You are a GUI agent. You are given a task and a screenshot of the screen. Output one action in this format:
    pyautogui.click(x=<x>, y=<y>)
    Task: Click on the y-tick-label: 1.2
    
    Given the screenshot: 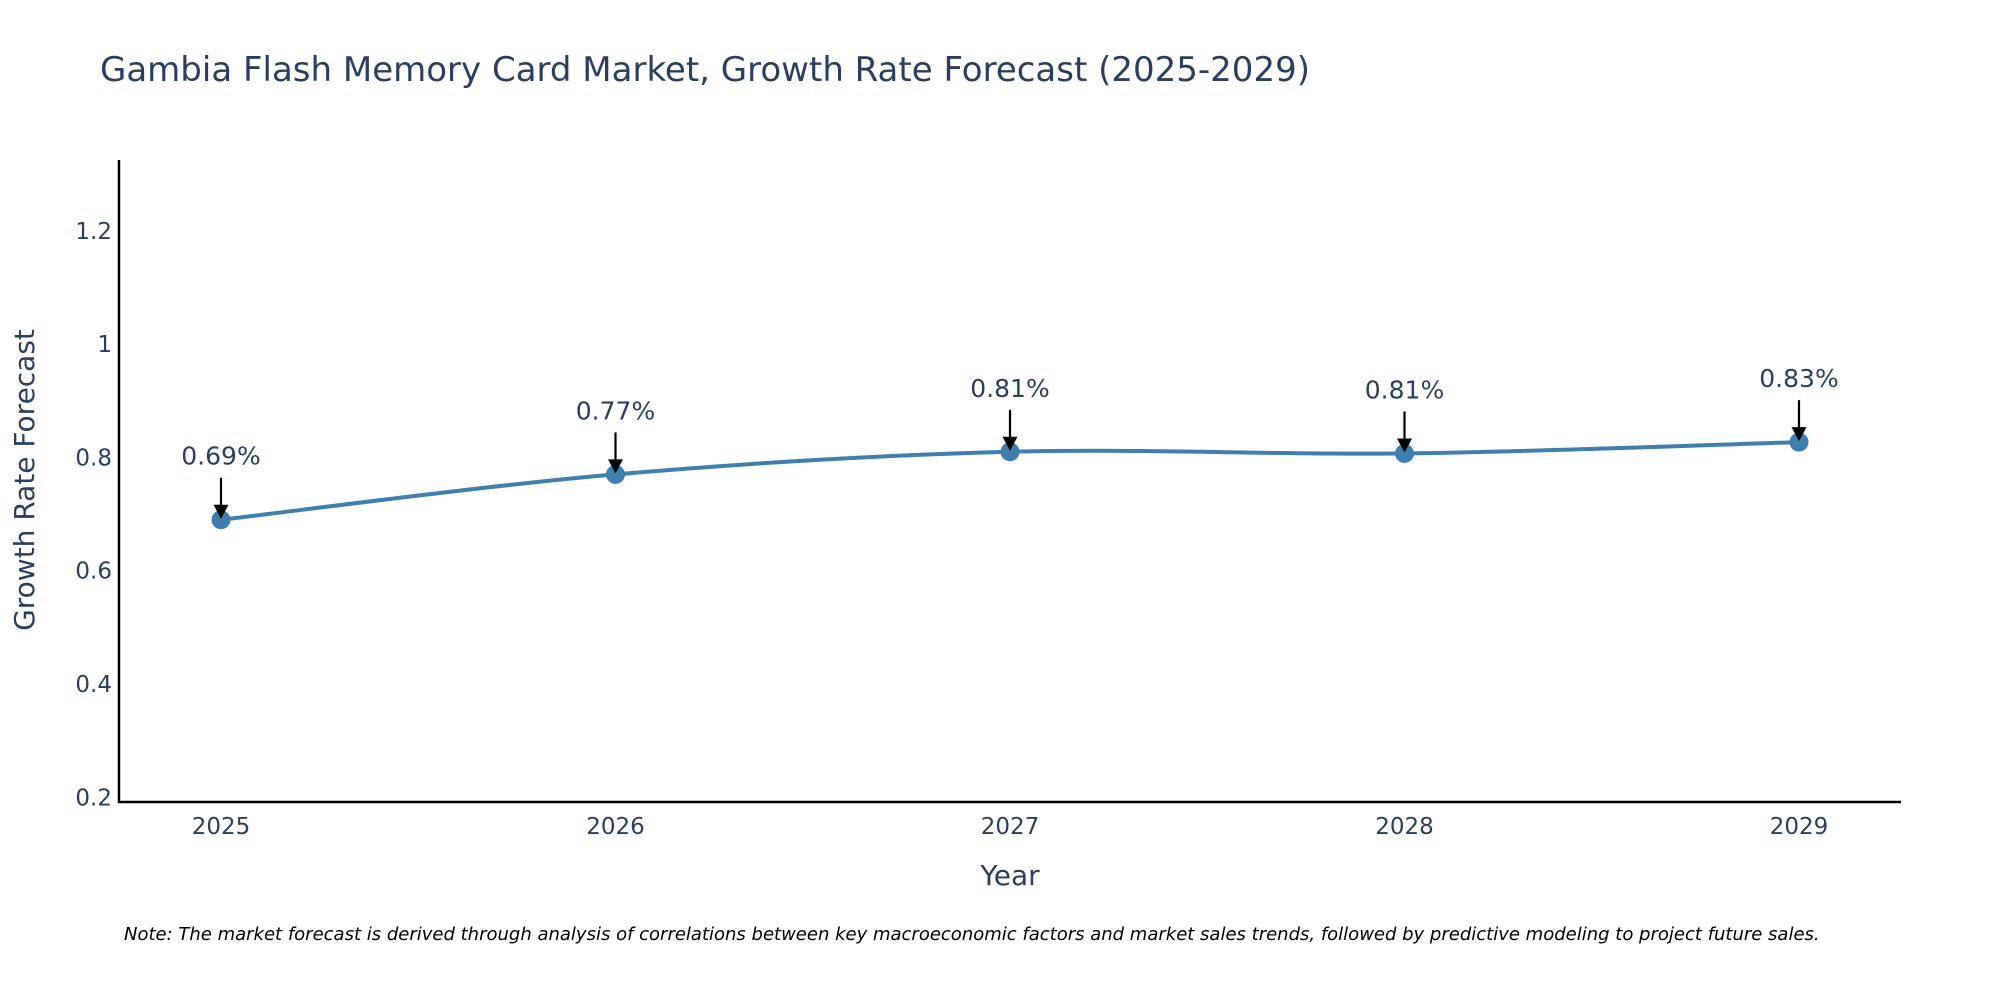 What is the action you would take?
    pyautogui.click(x=93, y=232)
    